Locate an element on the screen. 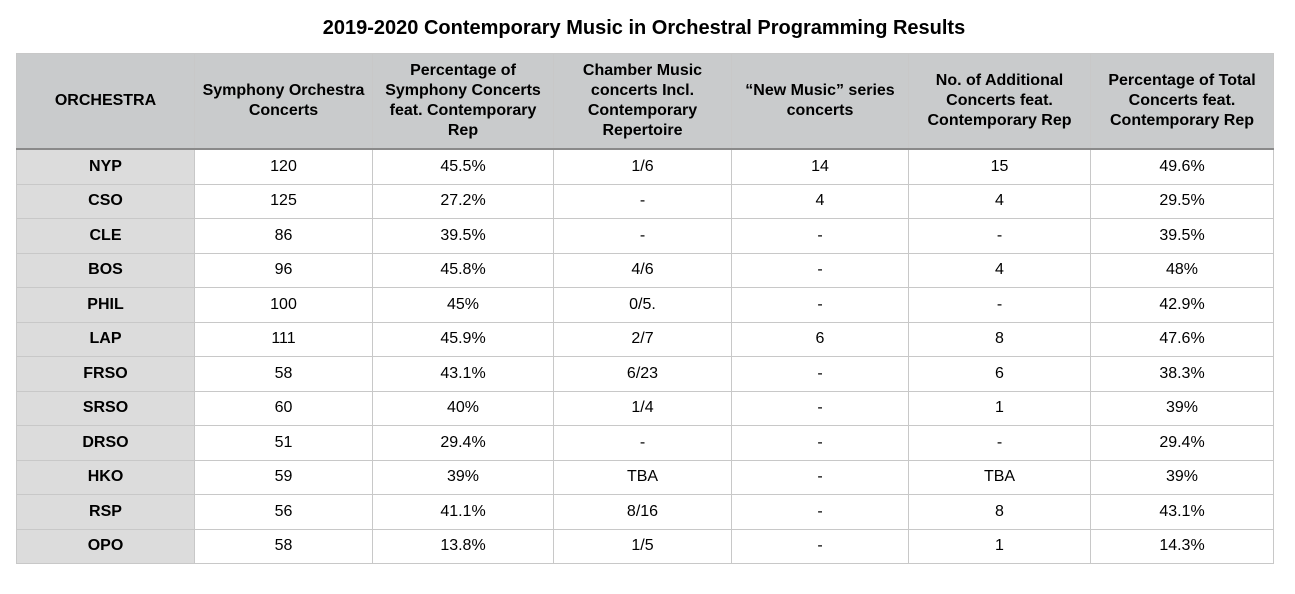  table-cell: 125 is located at coordinates (283, 201).